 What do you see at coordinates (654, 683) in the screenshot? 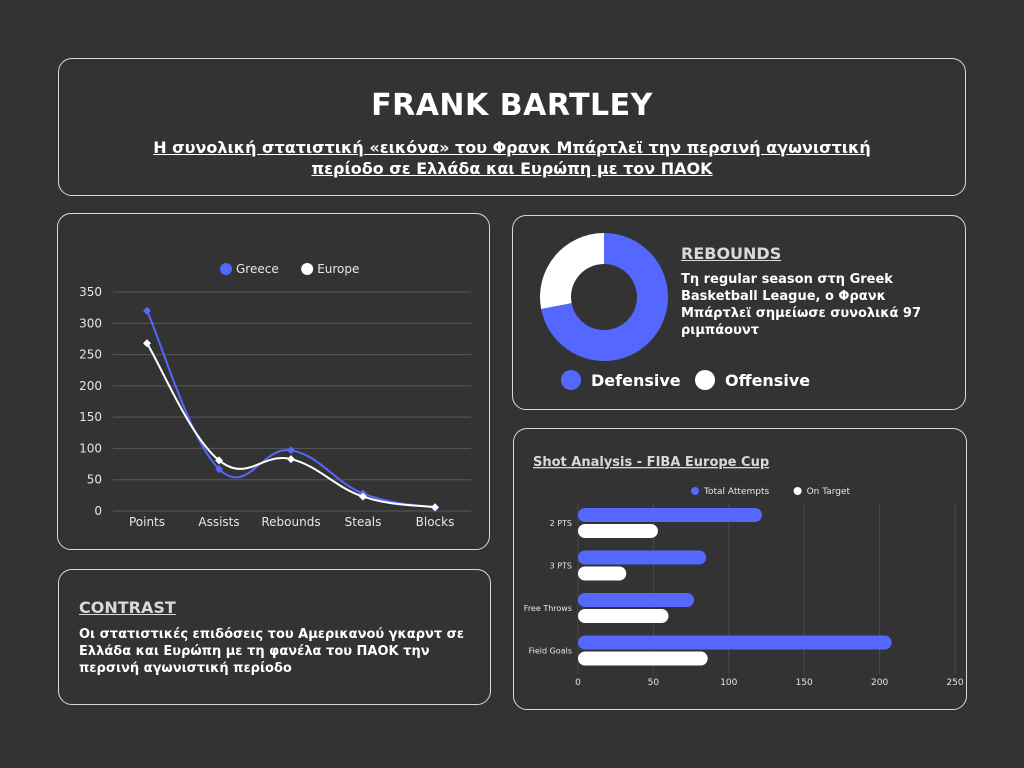
I see `x-tick-label: 50` at bounding box center [654, 683].